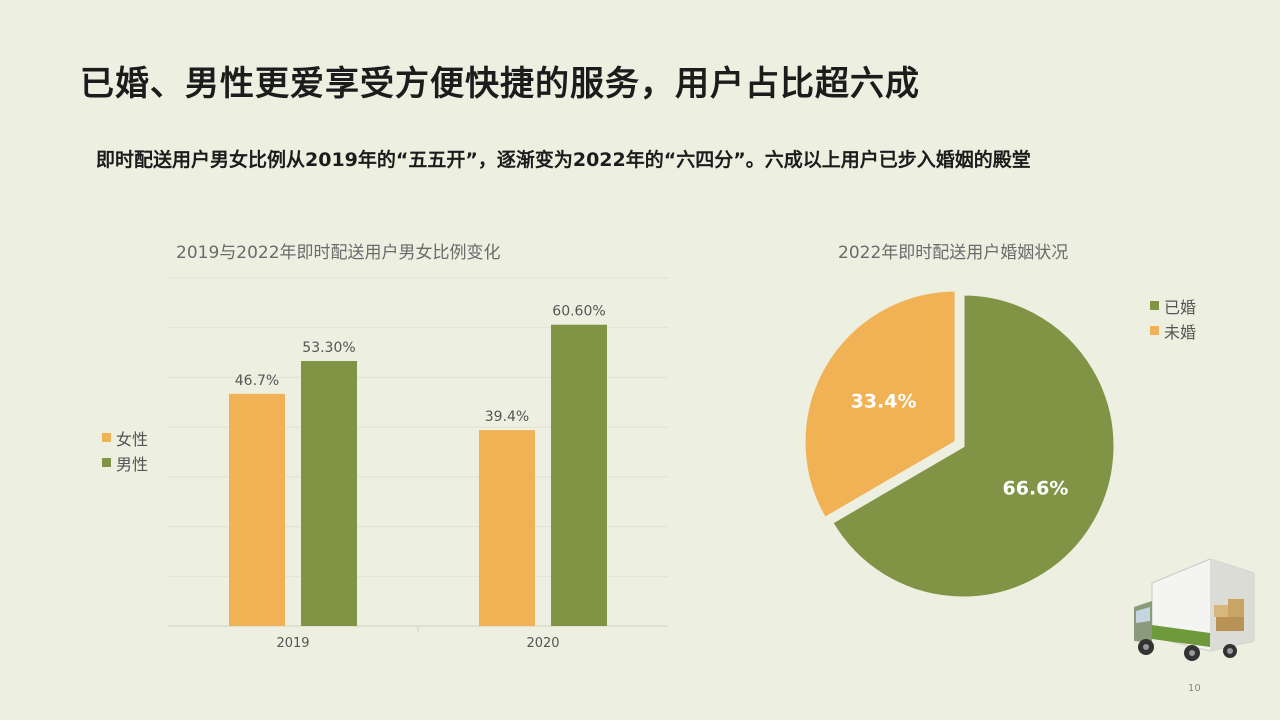 This screenshot has width=1280, height=720. I want to click on bar-chart-legend: 女性 男性, so click(125, 450).